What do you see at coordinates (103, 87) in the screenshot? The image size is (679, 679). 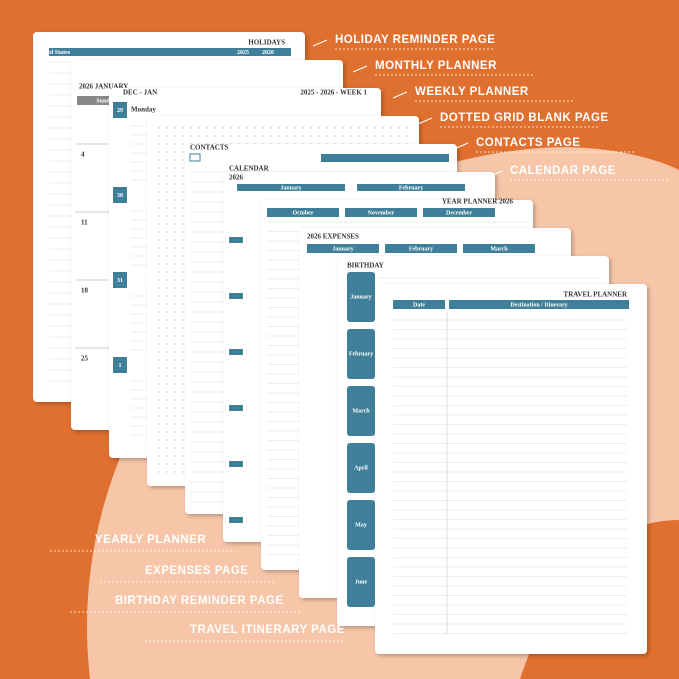 I see `page-title: 2026 JANUARY` at bounding box center [103, 87].